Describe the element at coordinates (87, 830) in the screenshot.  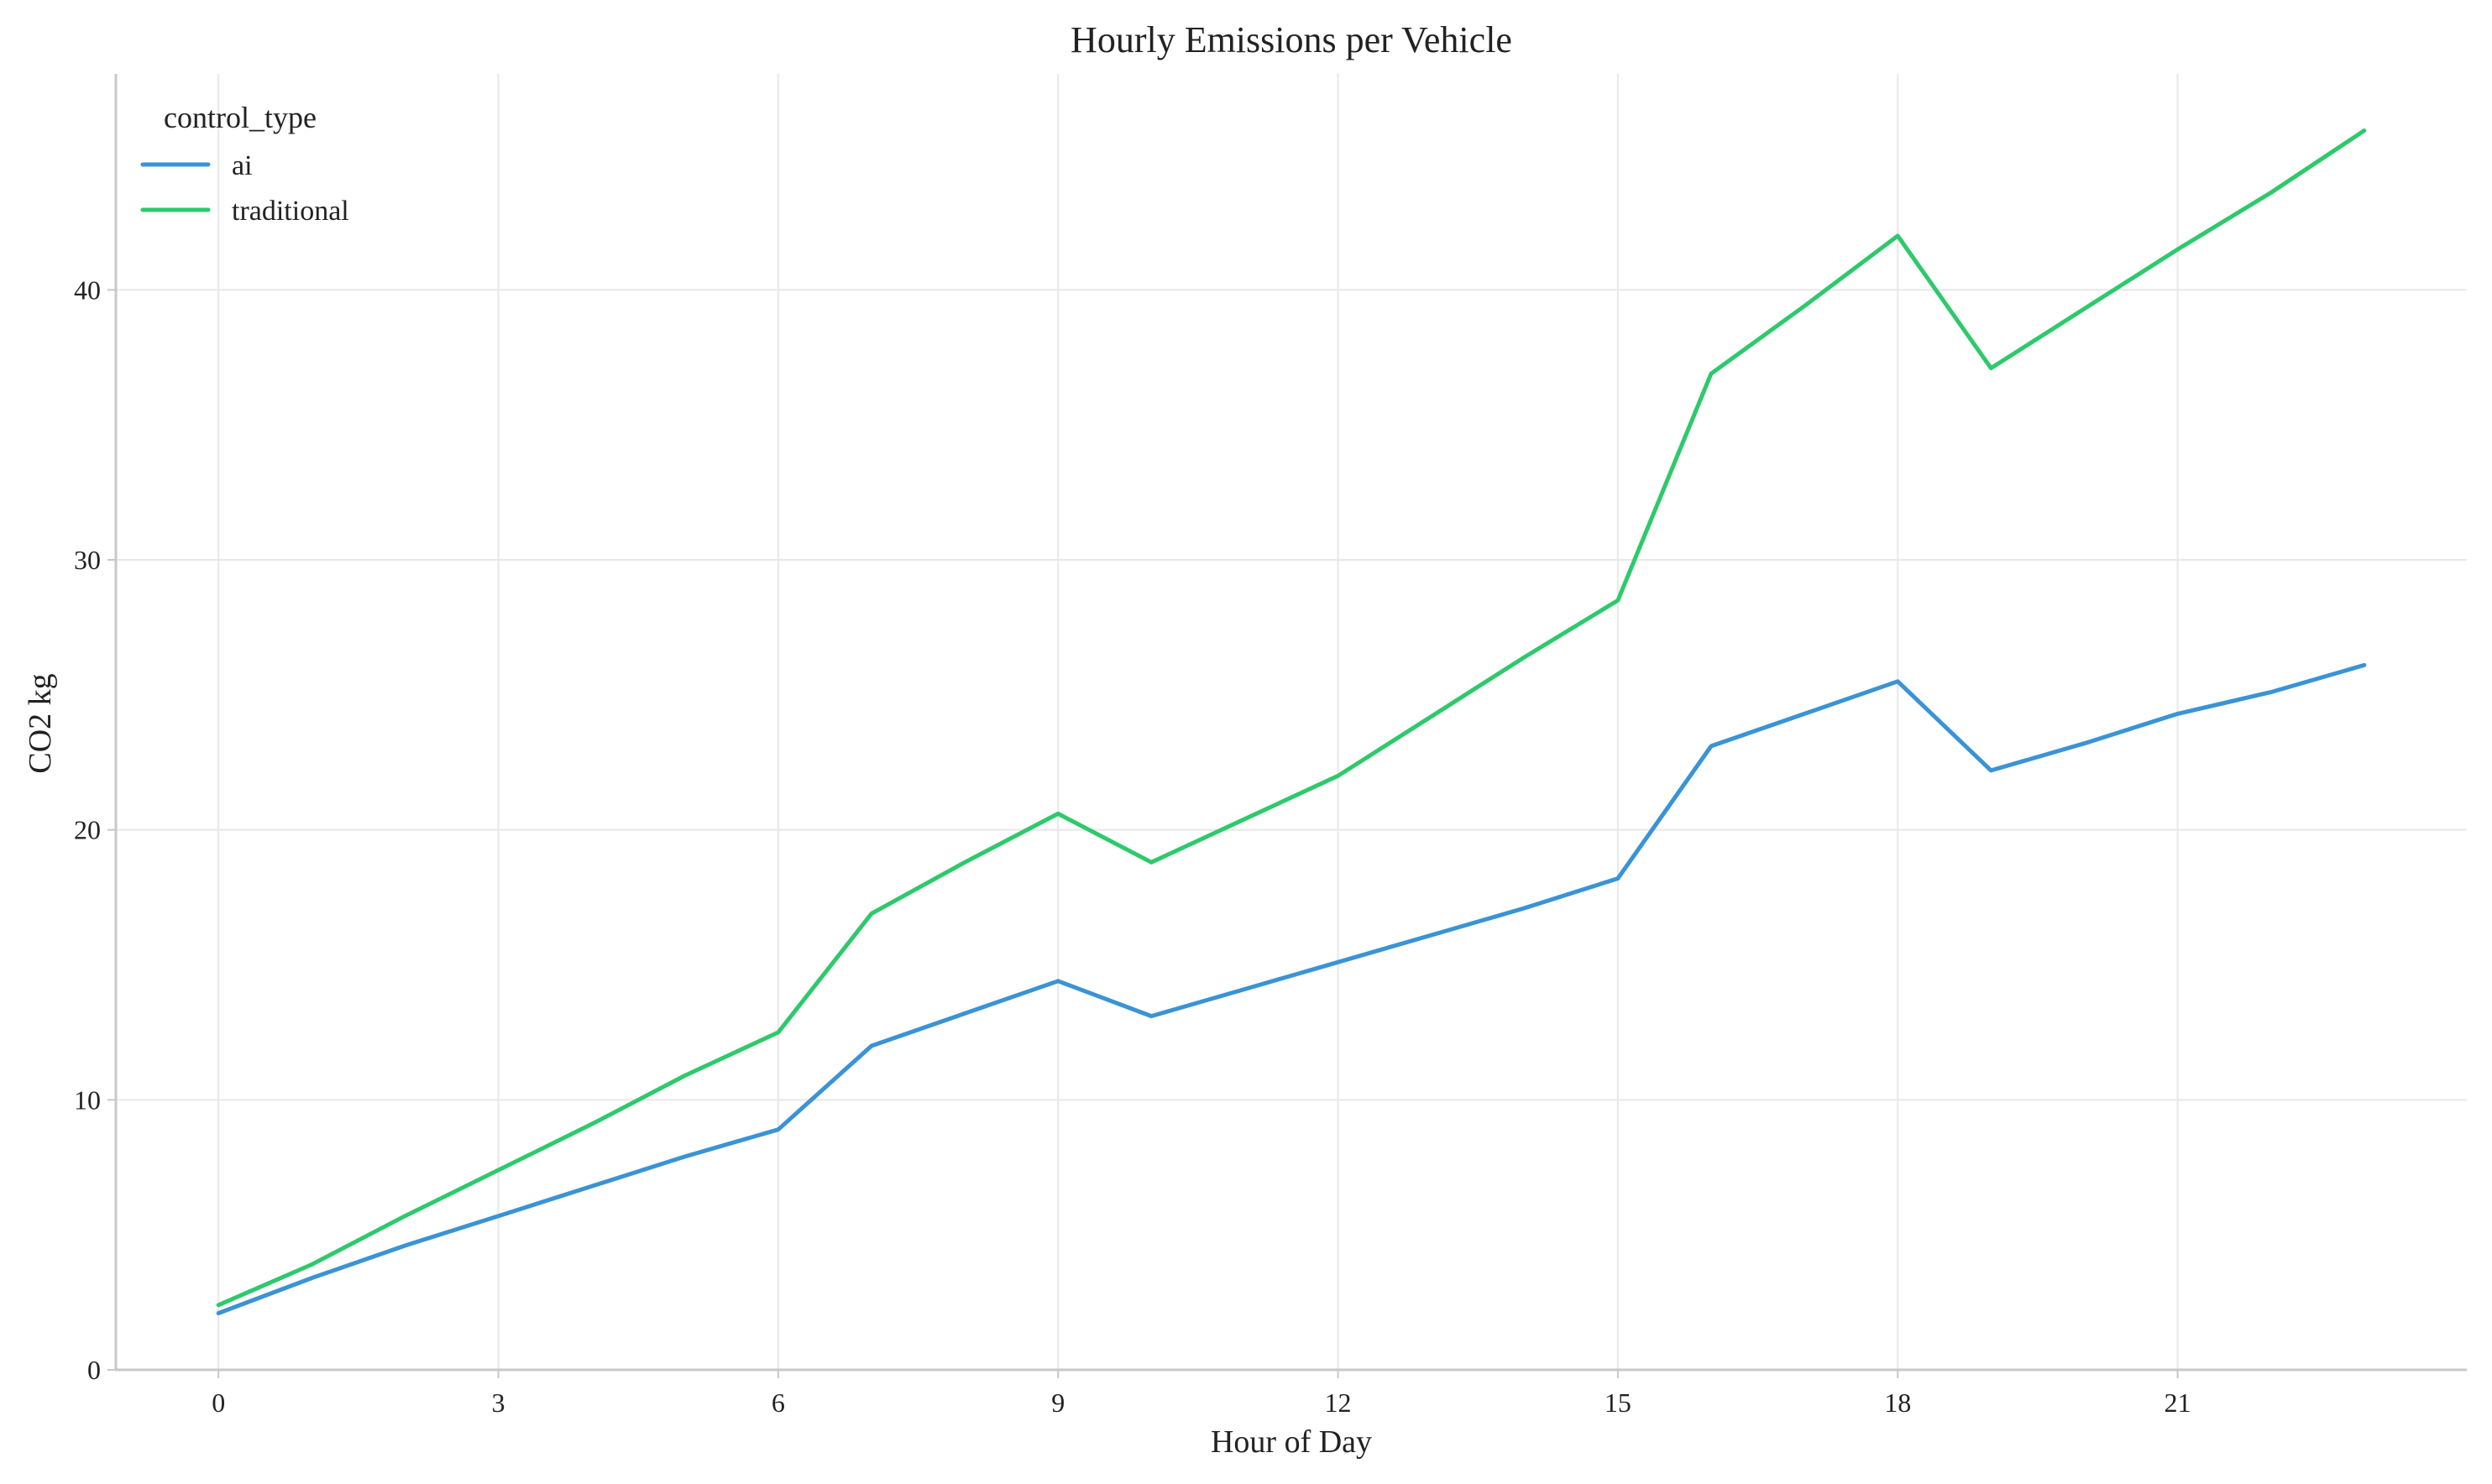
I see `y-tick-label: 20` at that location.